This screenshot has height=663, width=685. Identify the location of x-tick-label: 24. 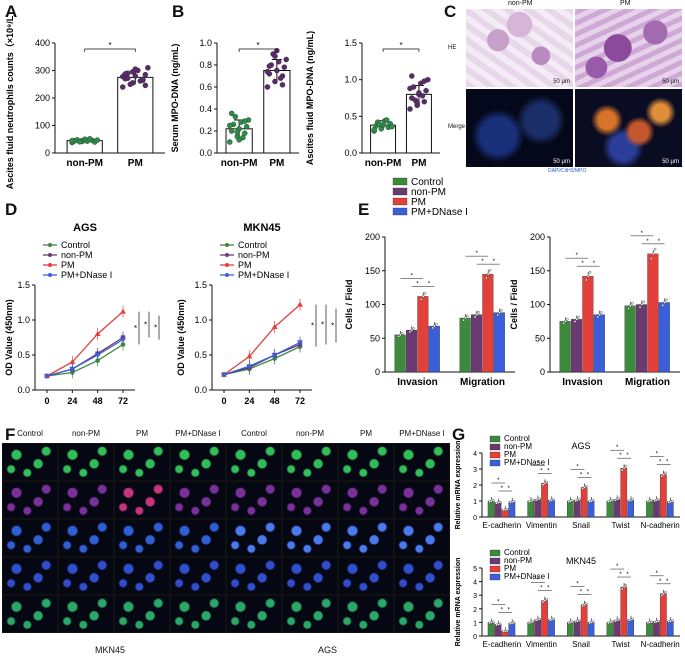
(249, 401).